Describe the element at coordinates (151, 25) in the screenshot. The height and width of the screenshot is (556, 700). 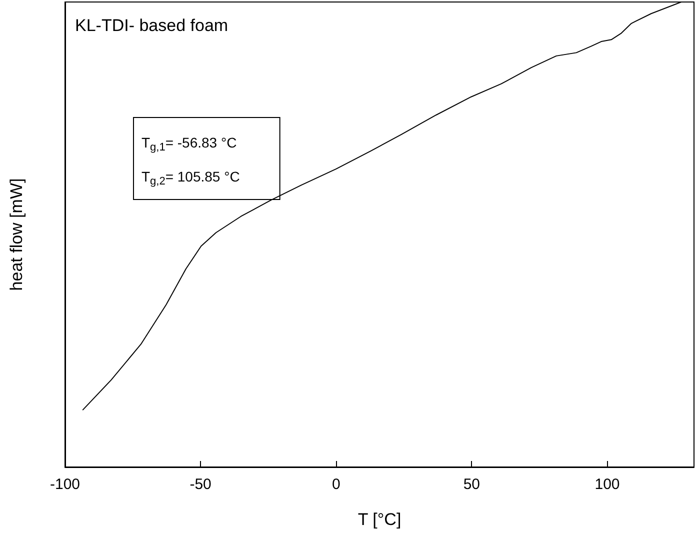
I see `text: KL-TDI- based foam` at that location.